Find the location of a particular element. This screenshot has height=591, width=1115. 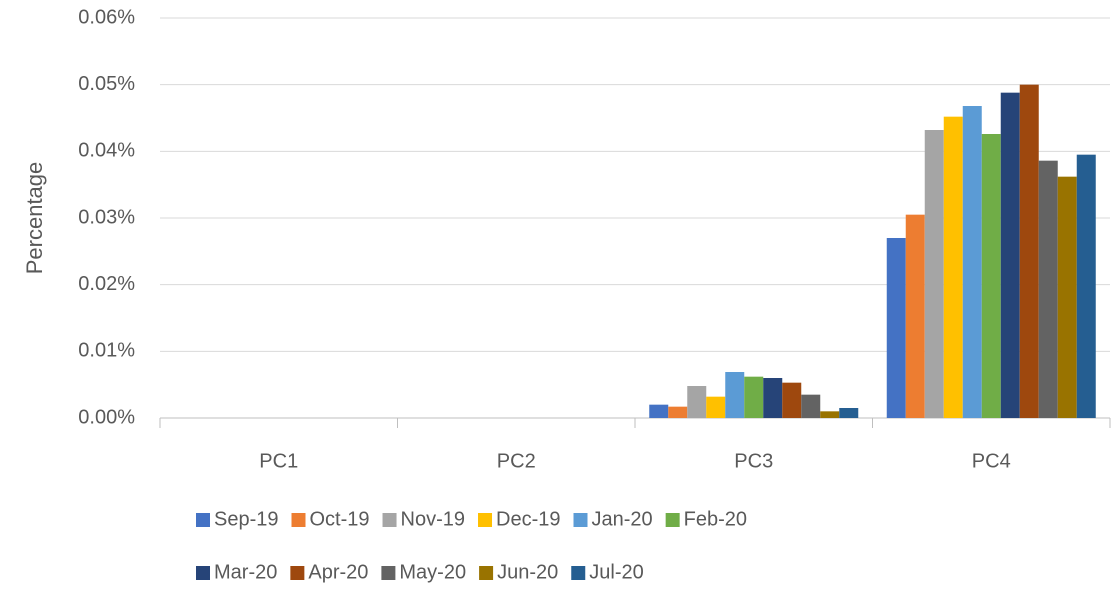

legend-label: Jan-20 is located at coordinates (622, 519).